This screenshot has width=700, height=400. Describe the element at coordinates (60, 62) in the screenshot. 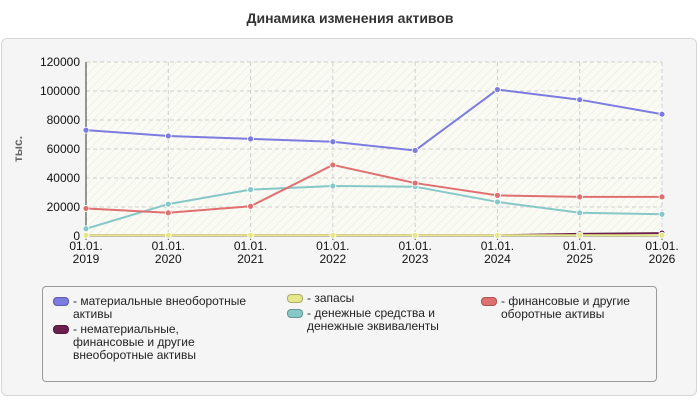

I see `y-tick-label: 120000` at that location.